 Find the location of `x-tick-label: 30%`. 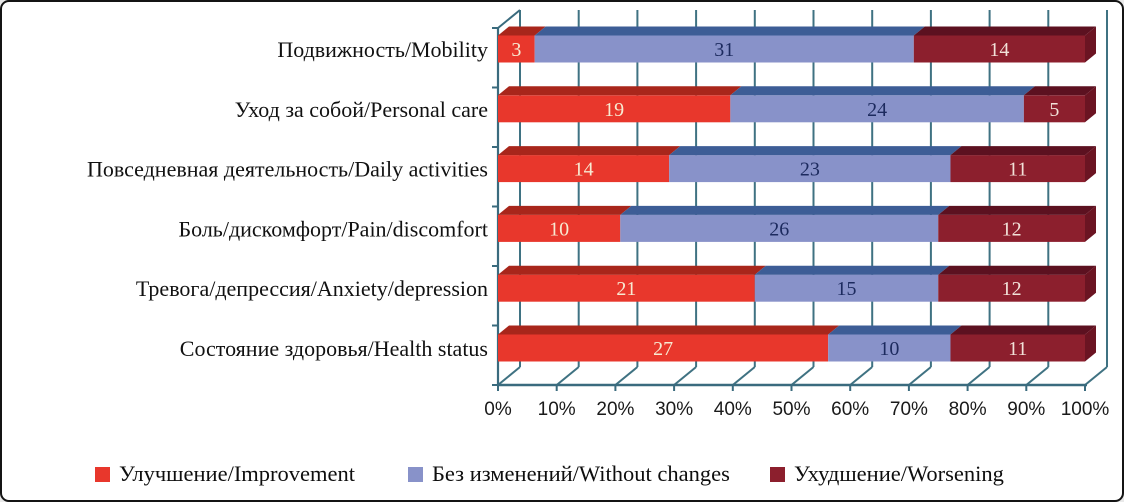

x-tick-label: 30% is located at coordinates (674, 409).